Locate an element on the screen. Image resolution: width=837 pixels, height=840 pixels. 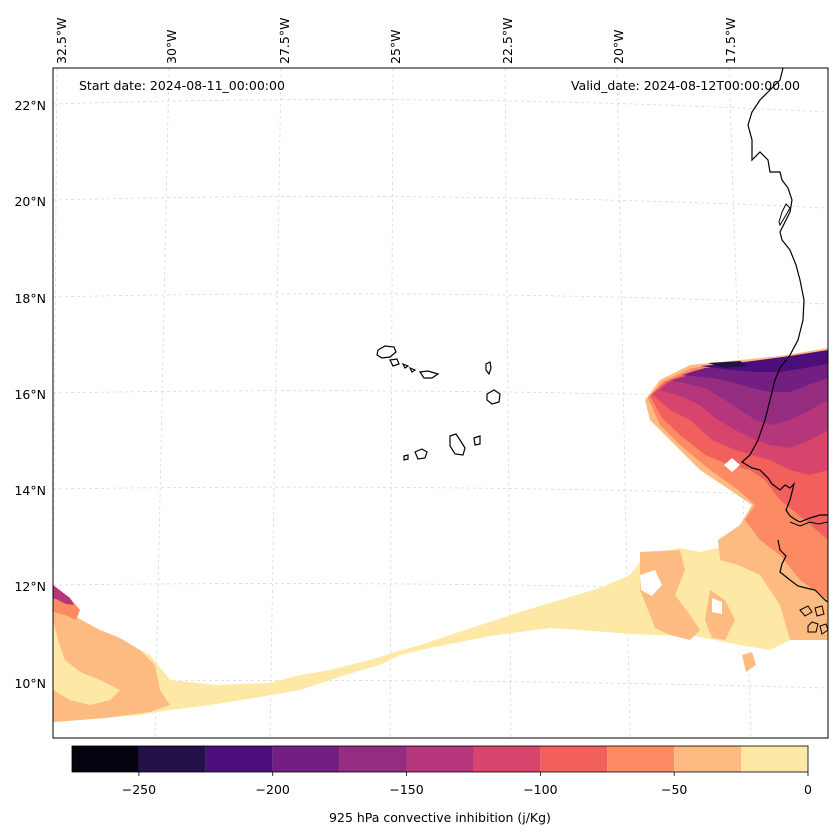
island-sao-nicolau is located at coordinates (424, 372).